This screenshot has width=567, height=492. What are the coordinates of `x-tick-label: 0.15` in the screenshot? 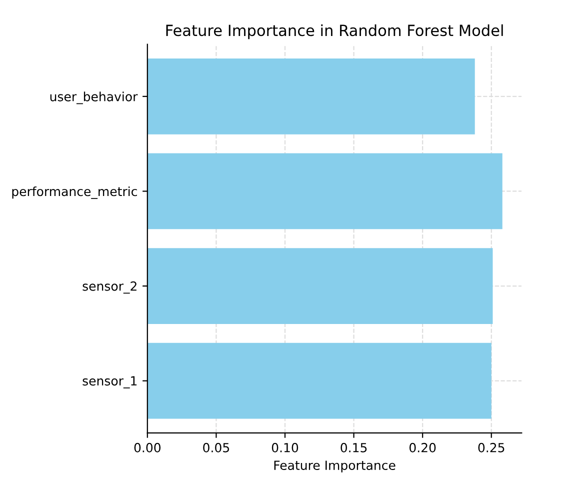 It's located at (353, 447).